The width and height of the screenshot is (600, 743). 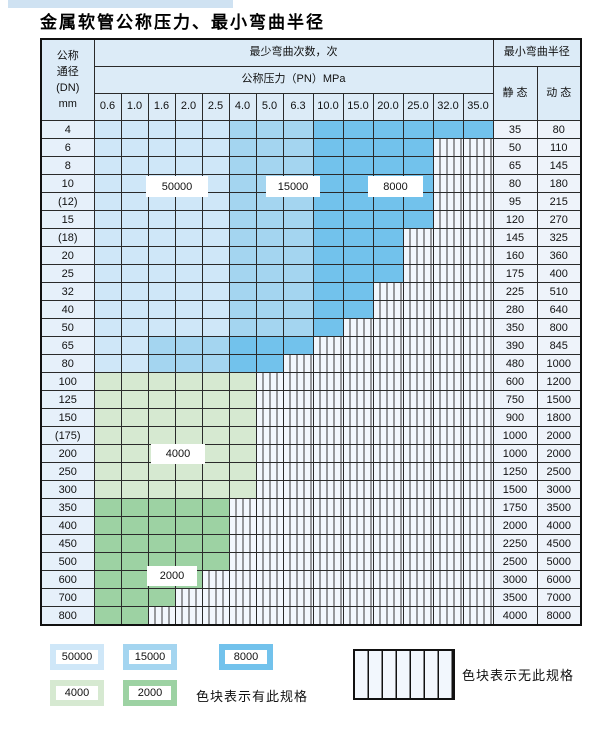 I want to click on static-cell: 750, so click(x=515, y=399).